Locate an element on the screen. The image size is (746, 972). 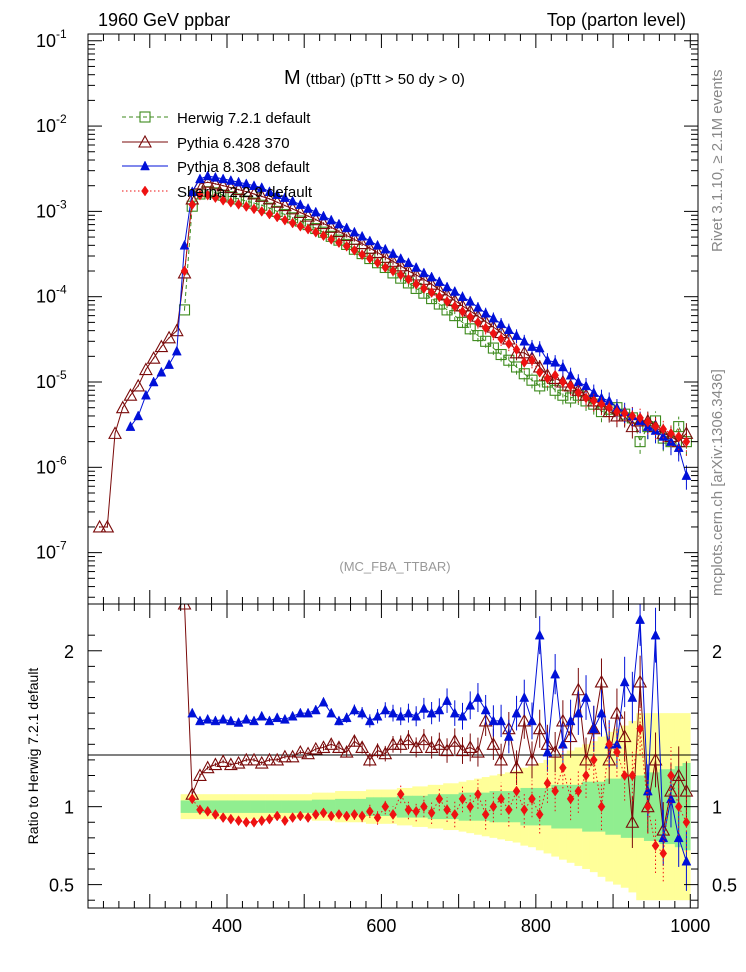
ratio-ytick-label-left: 0.5 is located at coordinates (61, 886).